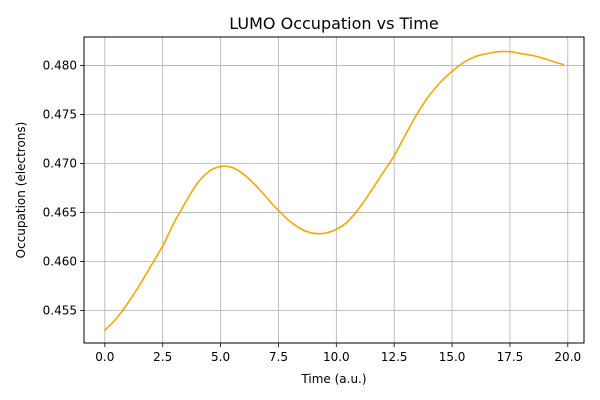  Describe the element at coordinates (63, 188) in the screenshot. I see `y-axis-ticks: 0.455 0.460 0.465 0.470 0.475 0.480` at that location.